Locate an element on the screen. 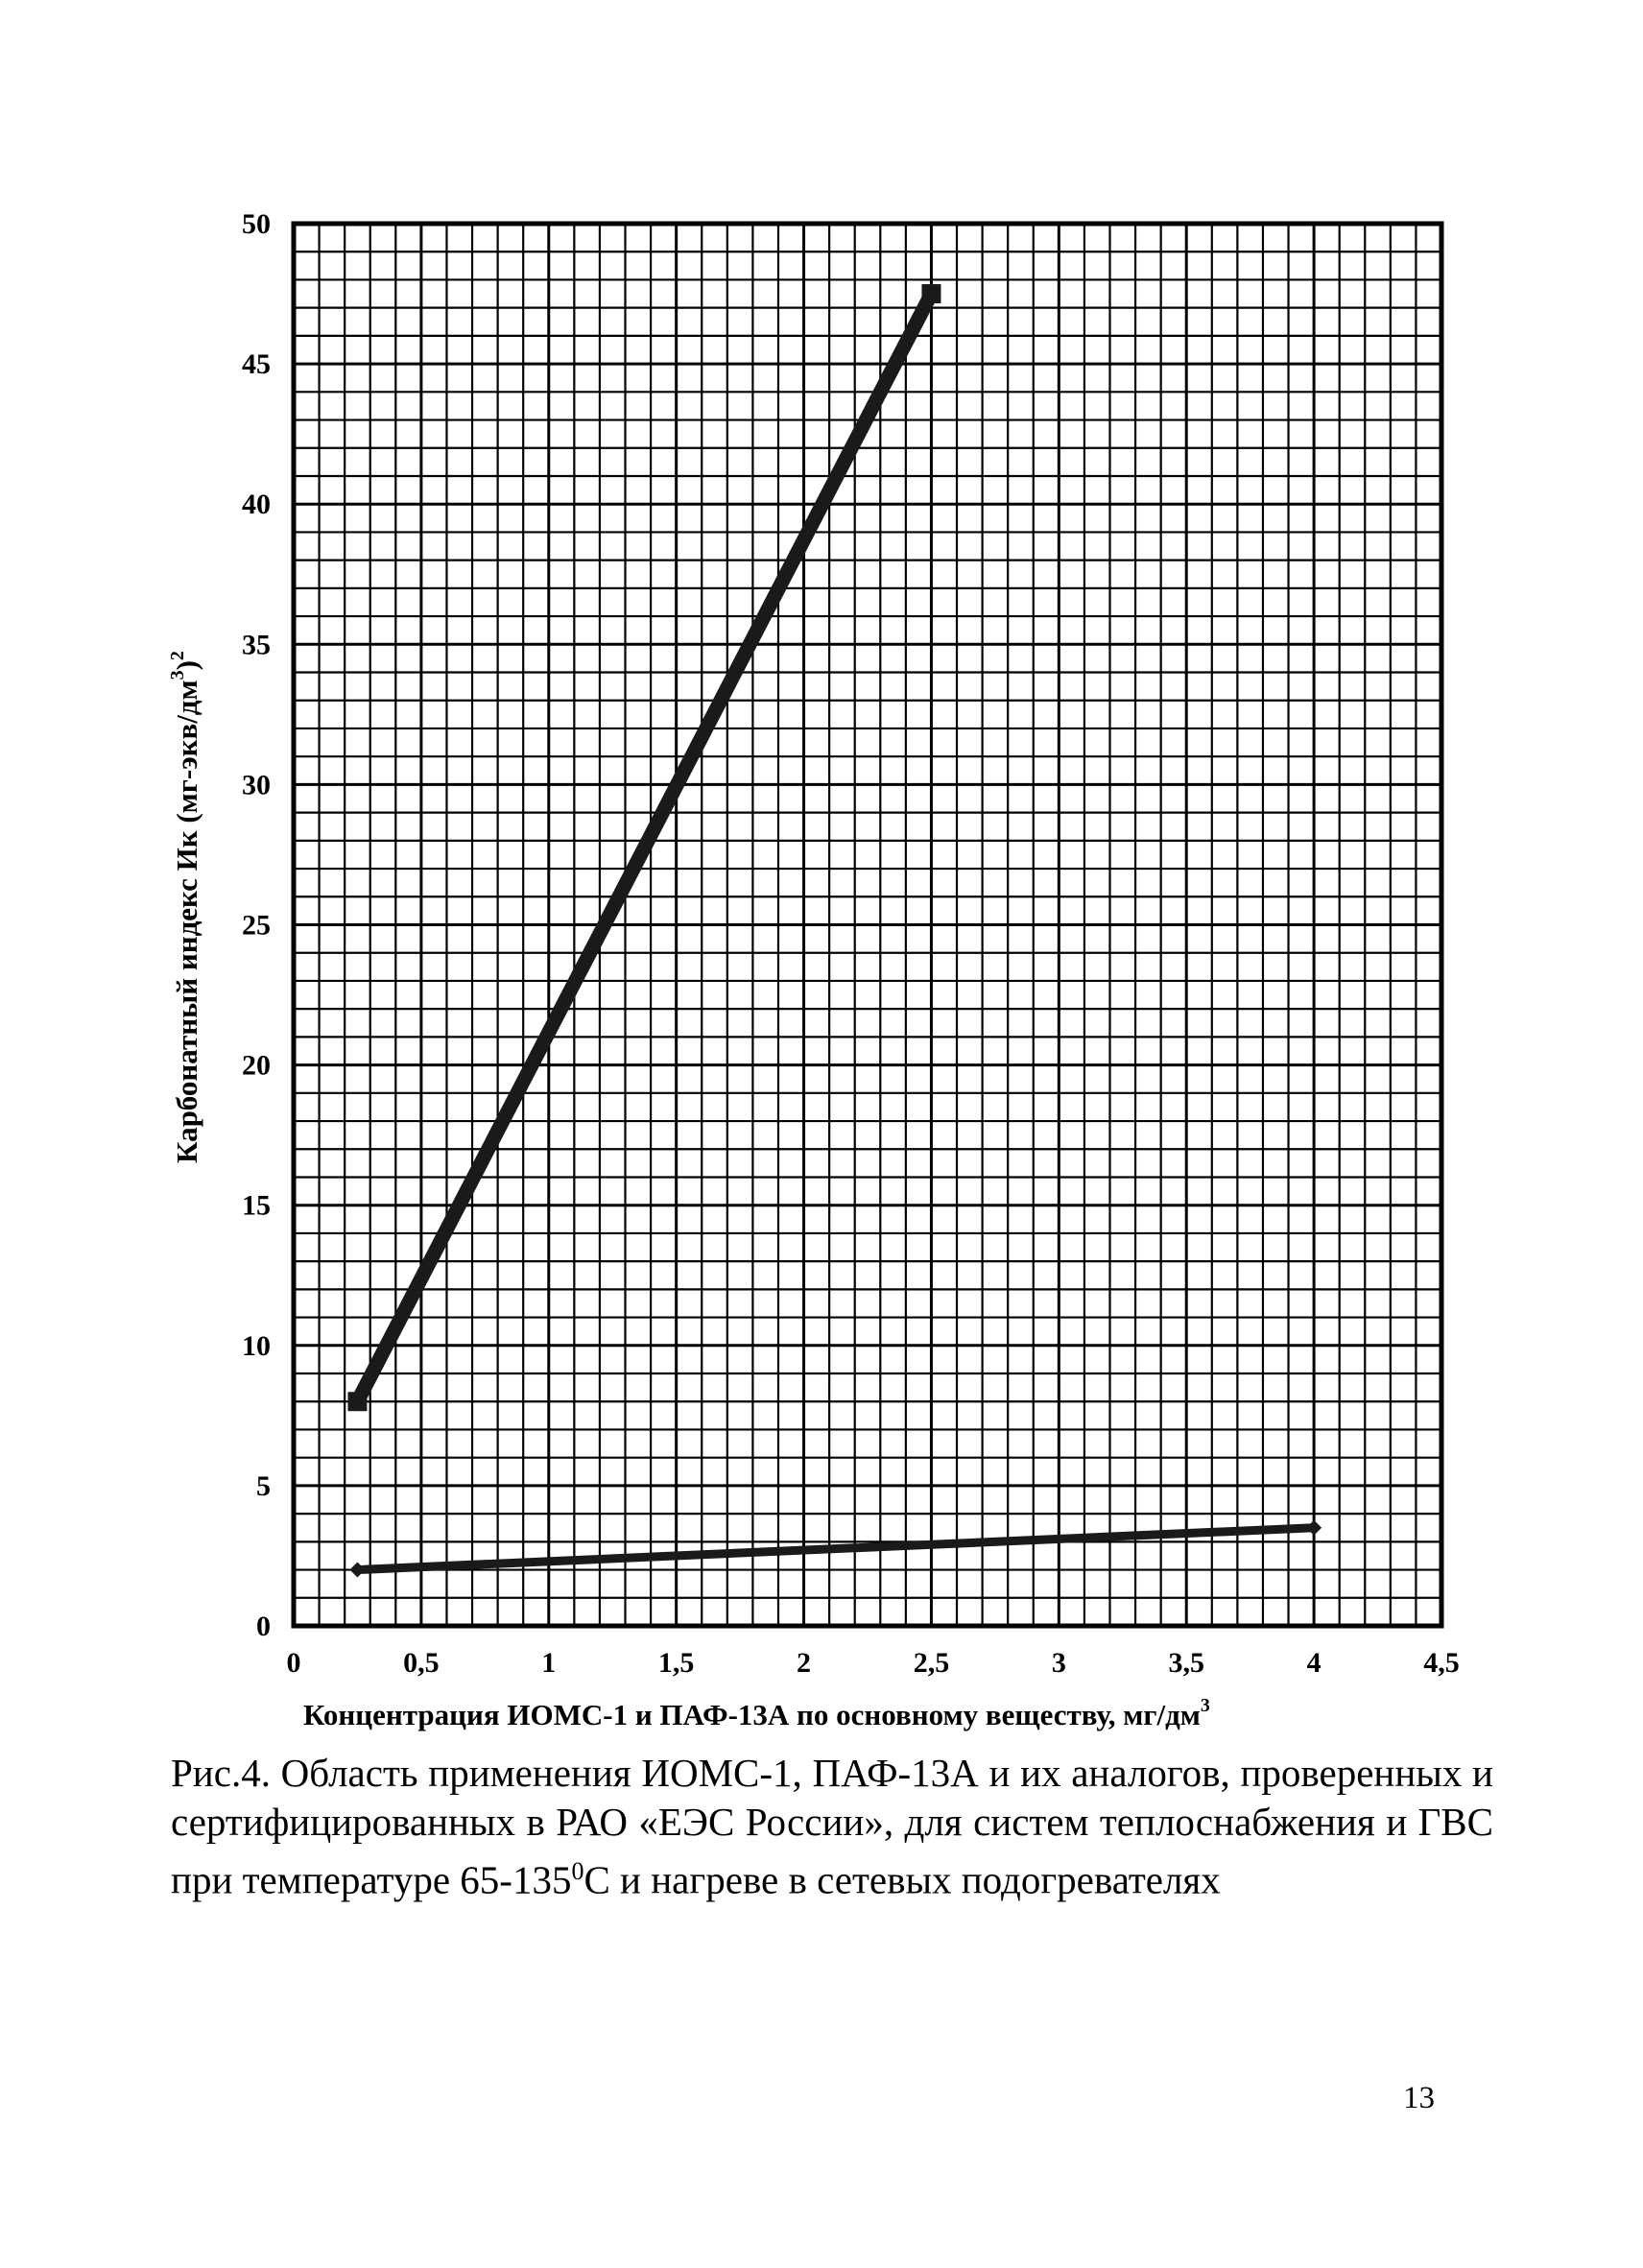 Image resolution: width=1643 pixels, height=2268 pixels. y-tick-label: 20 is located at coordinates (256, 1066).